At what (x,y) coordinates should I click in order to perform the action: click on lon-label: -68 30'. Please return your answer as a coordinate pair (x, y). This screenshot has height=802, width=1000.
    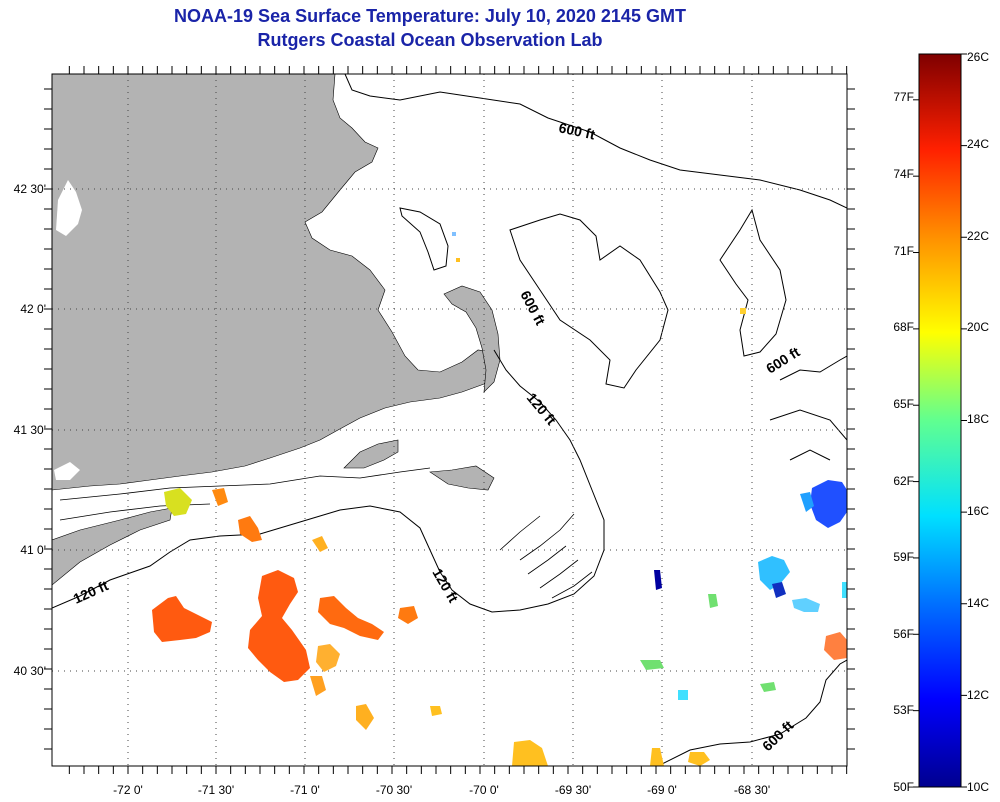
    Looking at the image, I should click on (752, 790).